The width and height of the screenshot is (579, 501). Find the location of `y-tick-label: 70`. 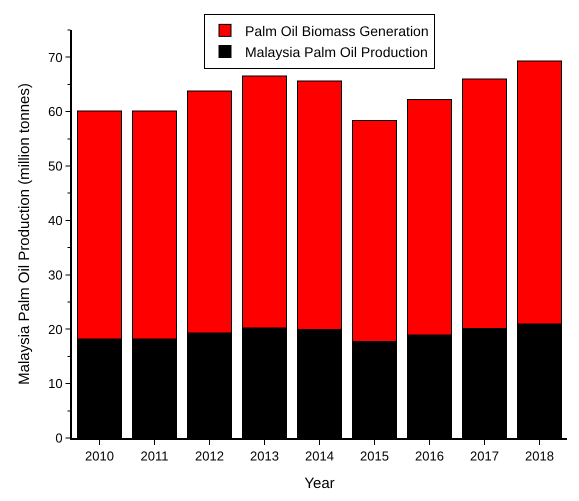

y-tick-label: 70 is located at coordinates (55, 57).